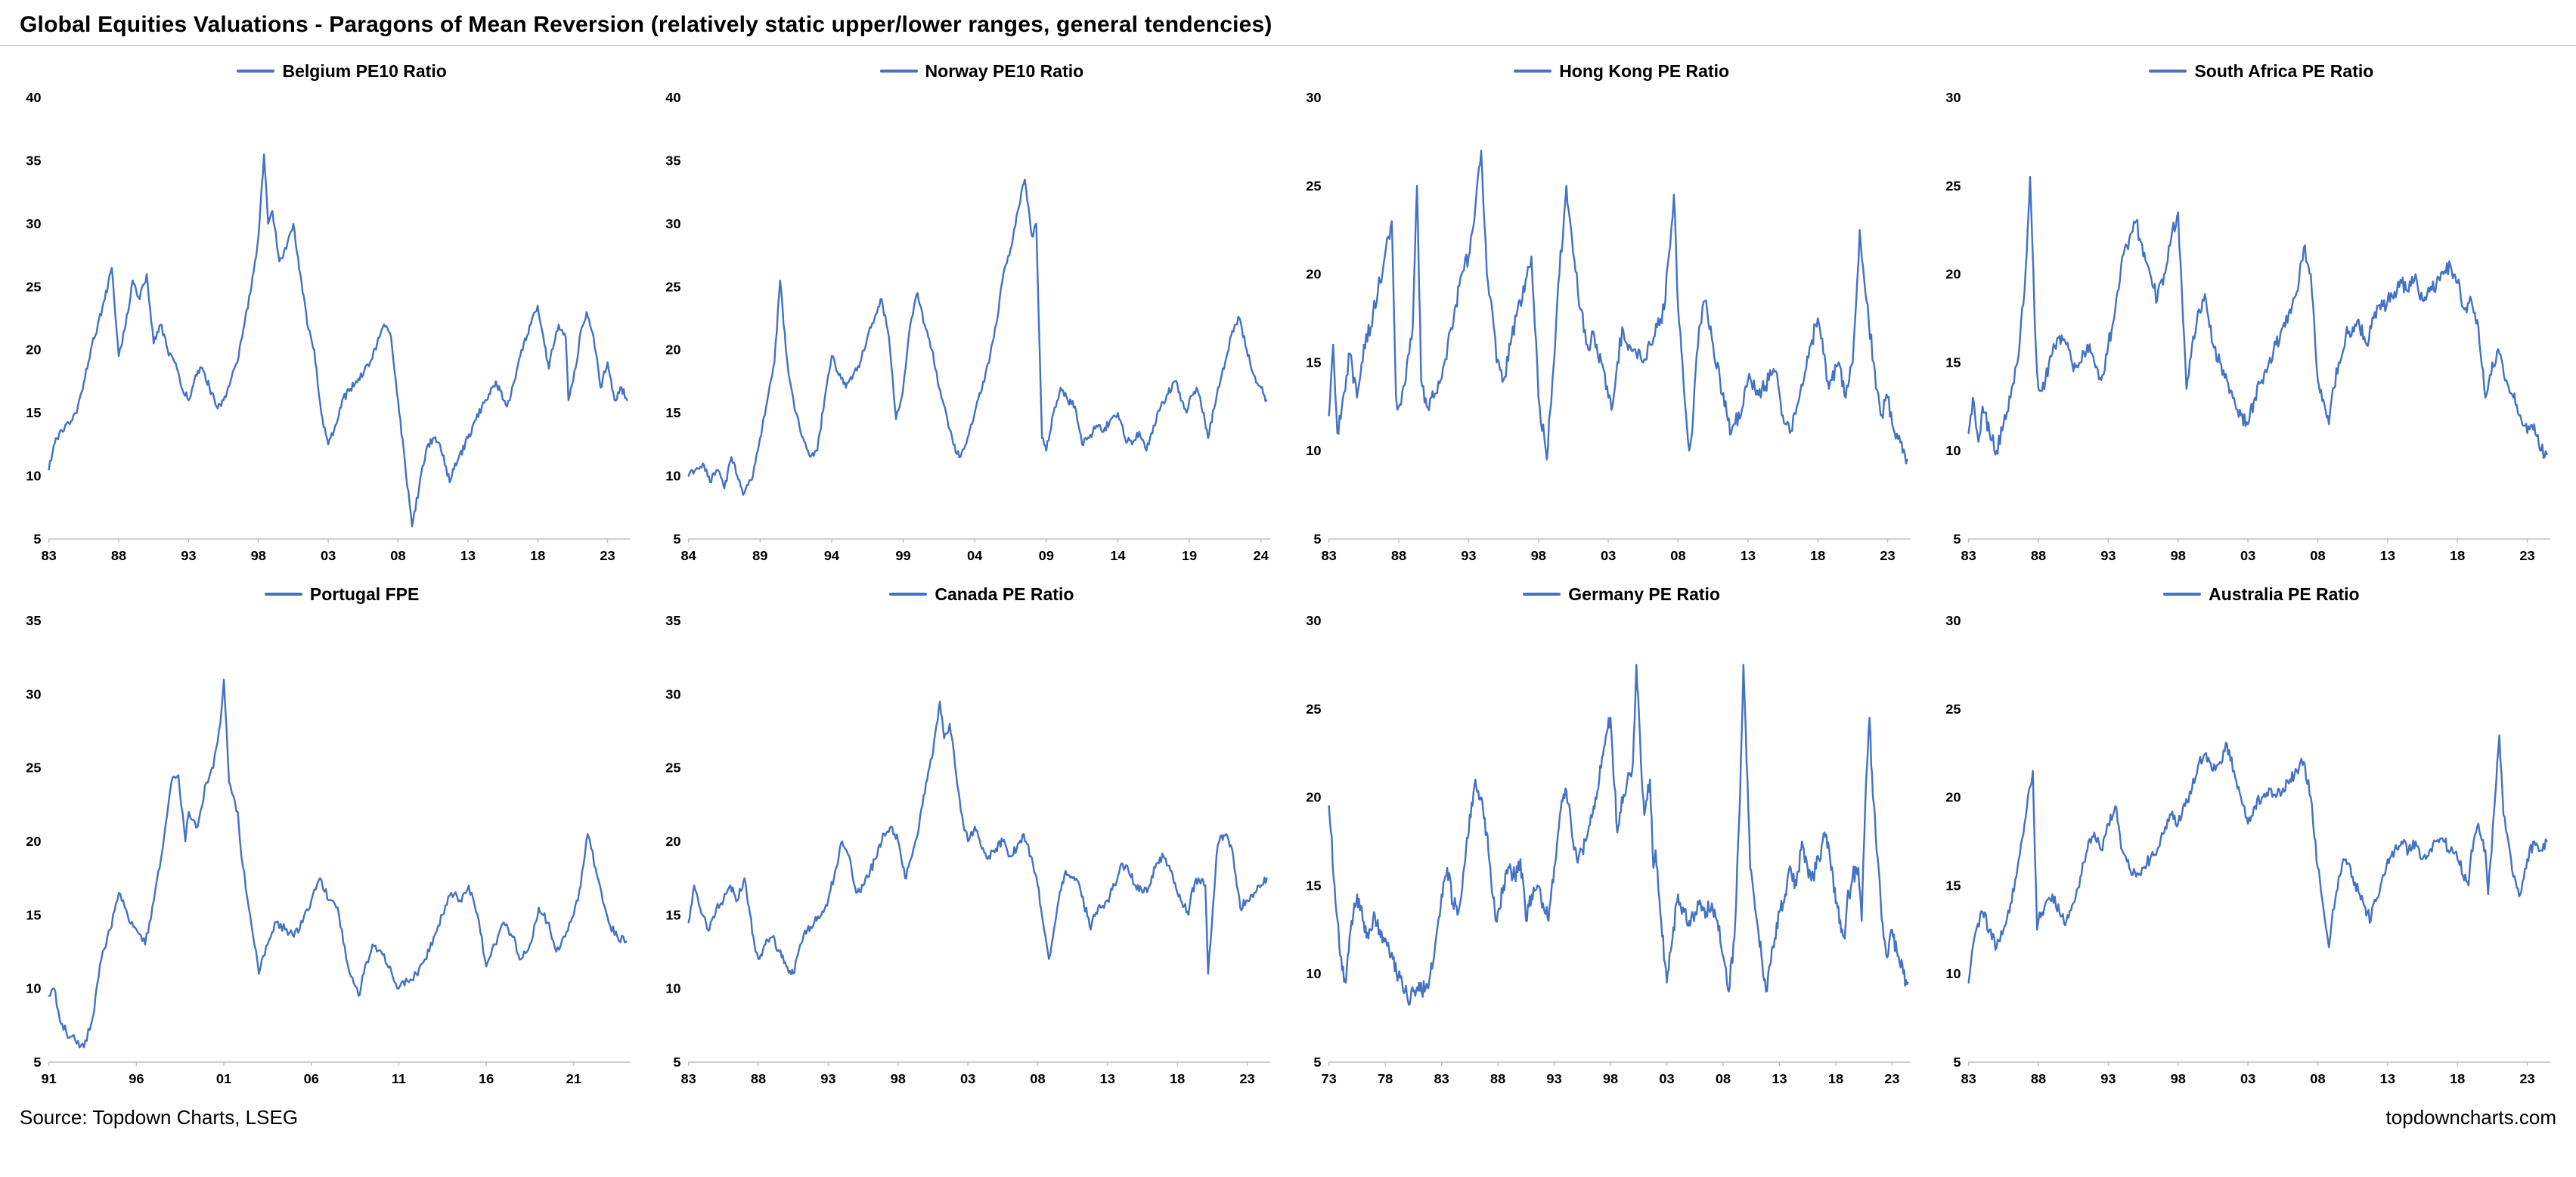 The height and width of the screenshot is (1177, 2576). What do you see at coordinates (759, 555) in the screenshot?
I see `svg-text: 89` at bounding box center [759, 555].